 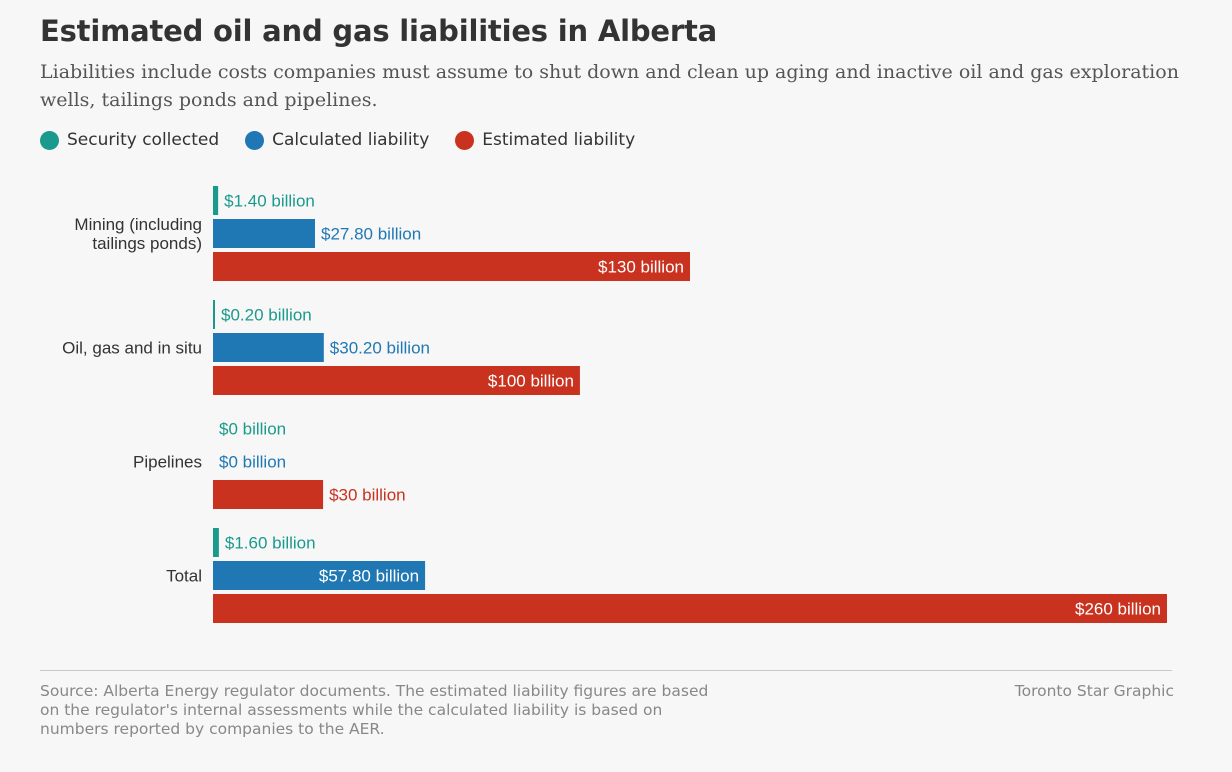 I want to click on bar-oil-gas-security, so click(x=214, y=314).